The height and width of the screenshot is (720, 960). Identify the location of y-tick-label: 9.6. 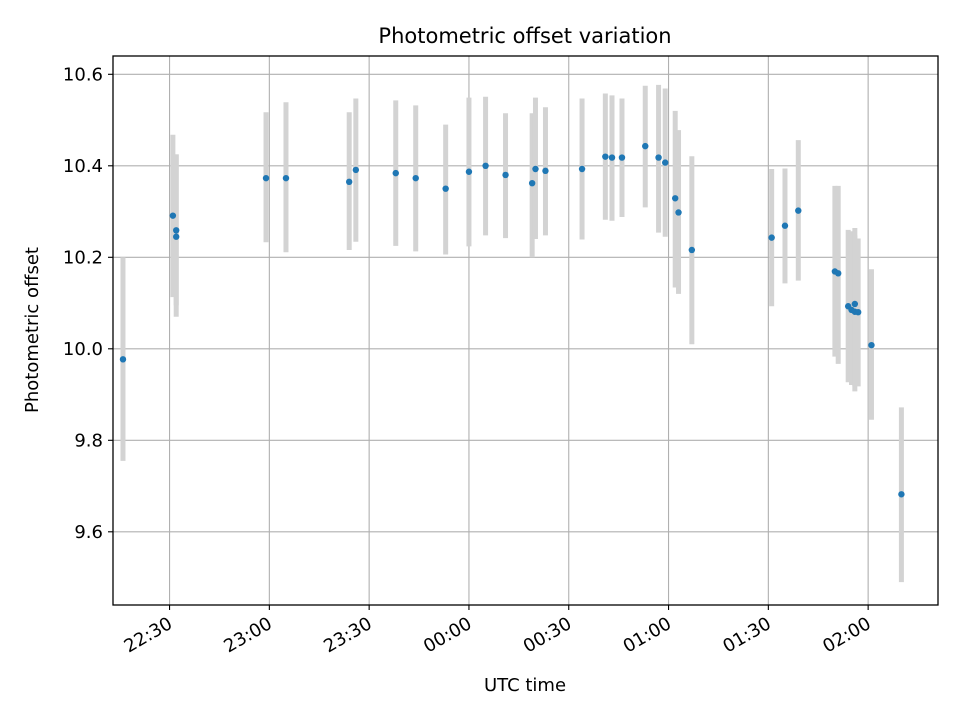
(88, 532).